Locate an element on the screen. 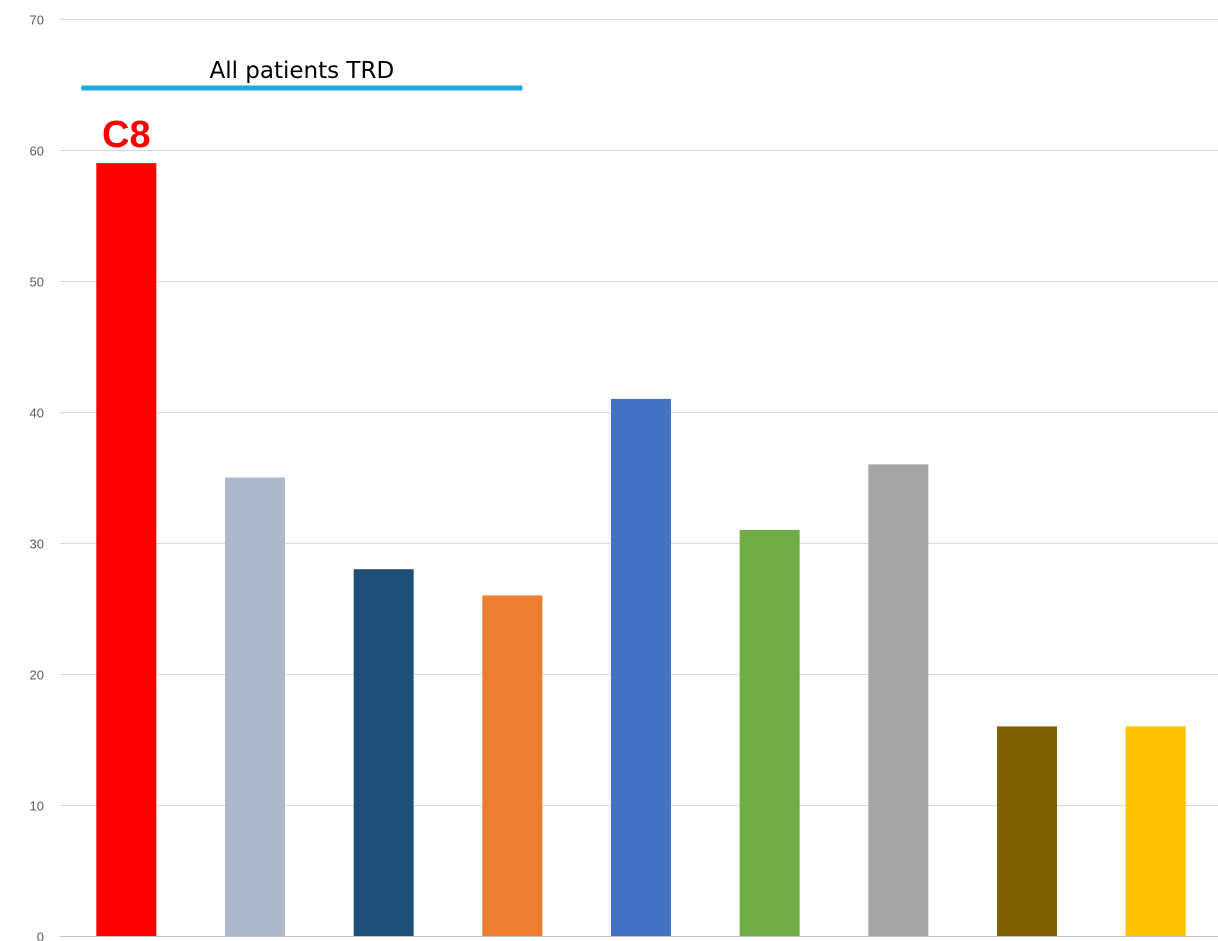 This screenshot has width=1218, height=941. y-tick-label-40: 40 is located at coordinates (37, 413).